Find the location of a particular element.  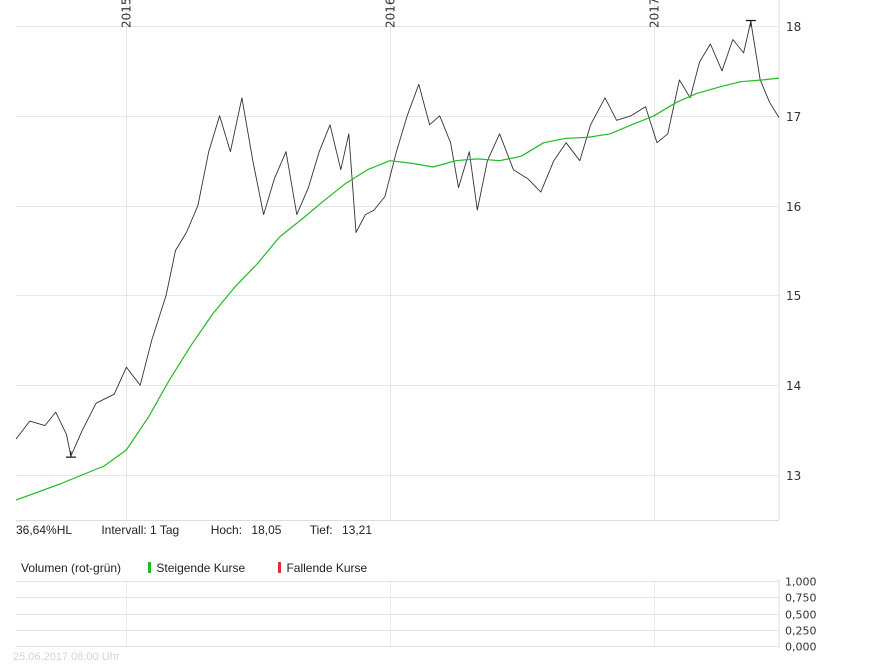

volume-y-tick-label: 0,750 is located at coordinates (801, 598).